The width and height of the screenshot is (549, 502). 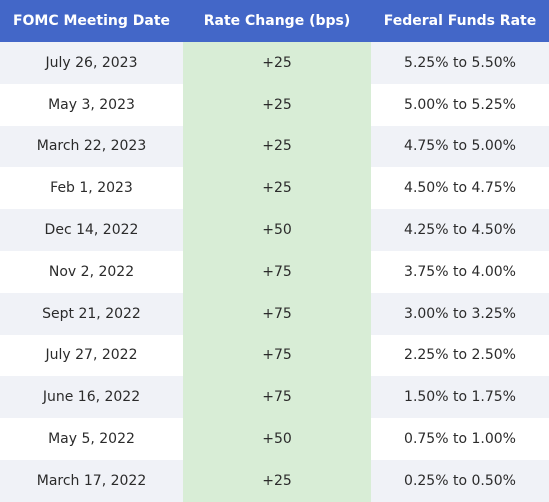 What do you see at coordinates (91, 313) in the screenshot?
I see `meeting-date-cell: Sept 21, 2022` at bounding box center [91, 313].